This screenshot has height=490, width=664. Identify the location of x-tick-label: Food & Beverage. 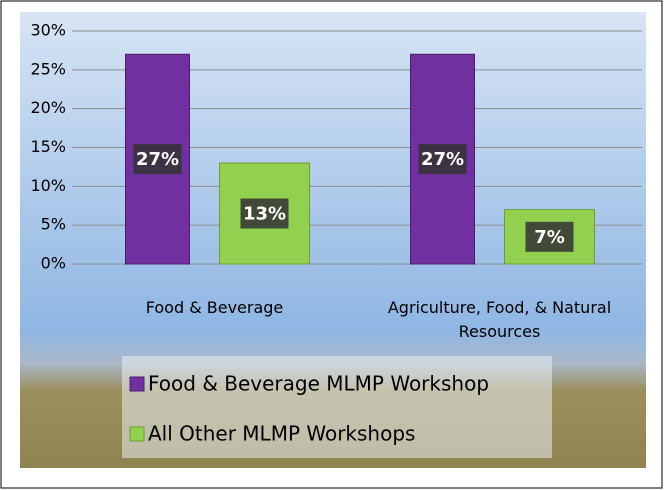
(214, 307).